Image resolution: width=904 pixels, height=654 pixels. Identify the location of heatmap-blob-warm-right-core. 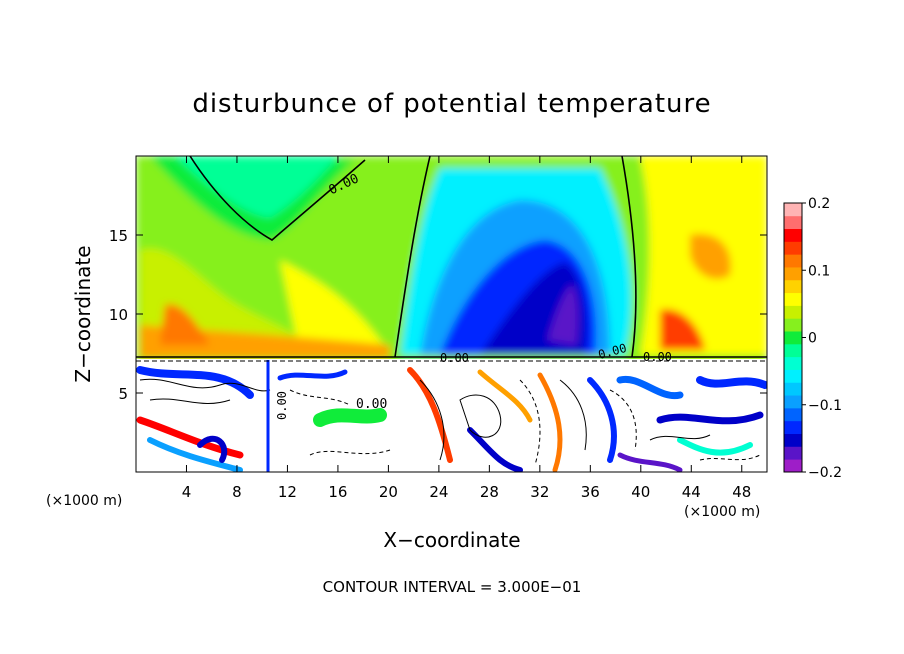
(710, 256).